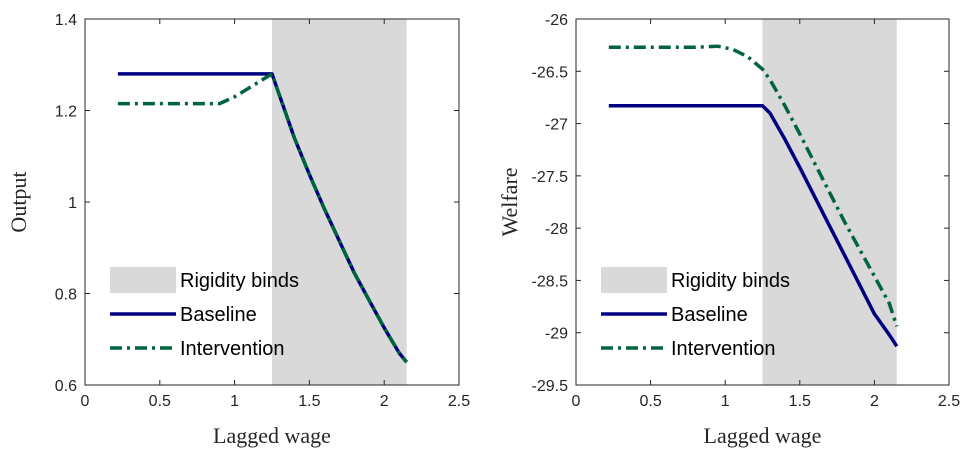  Describe the element at coordinates (66, 386) in the screenshot. I see `y-tick-label: 0.6` at that location.